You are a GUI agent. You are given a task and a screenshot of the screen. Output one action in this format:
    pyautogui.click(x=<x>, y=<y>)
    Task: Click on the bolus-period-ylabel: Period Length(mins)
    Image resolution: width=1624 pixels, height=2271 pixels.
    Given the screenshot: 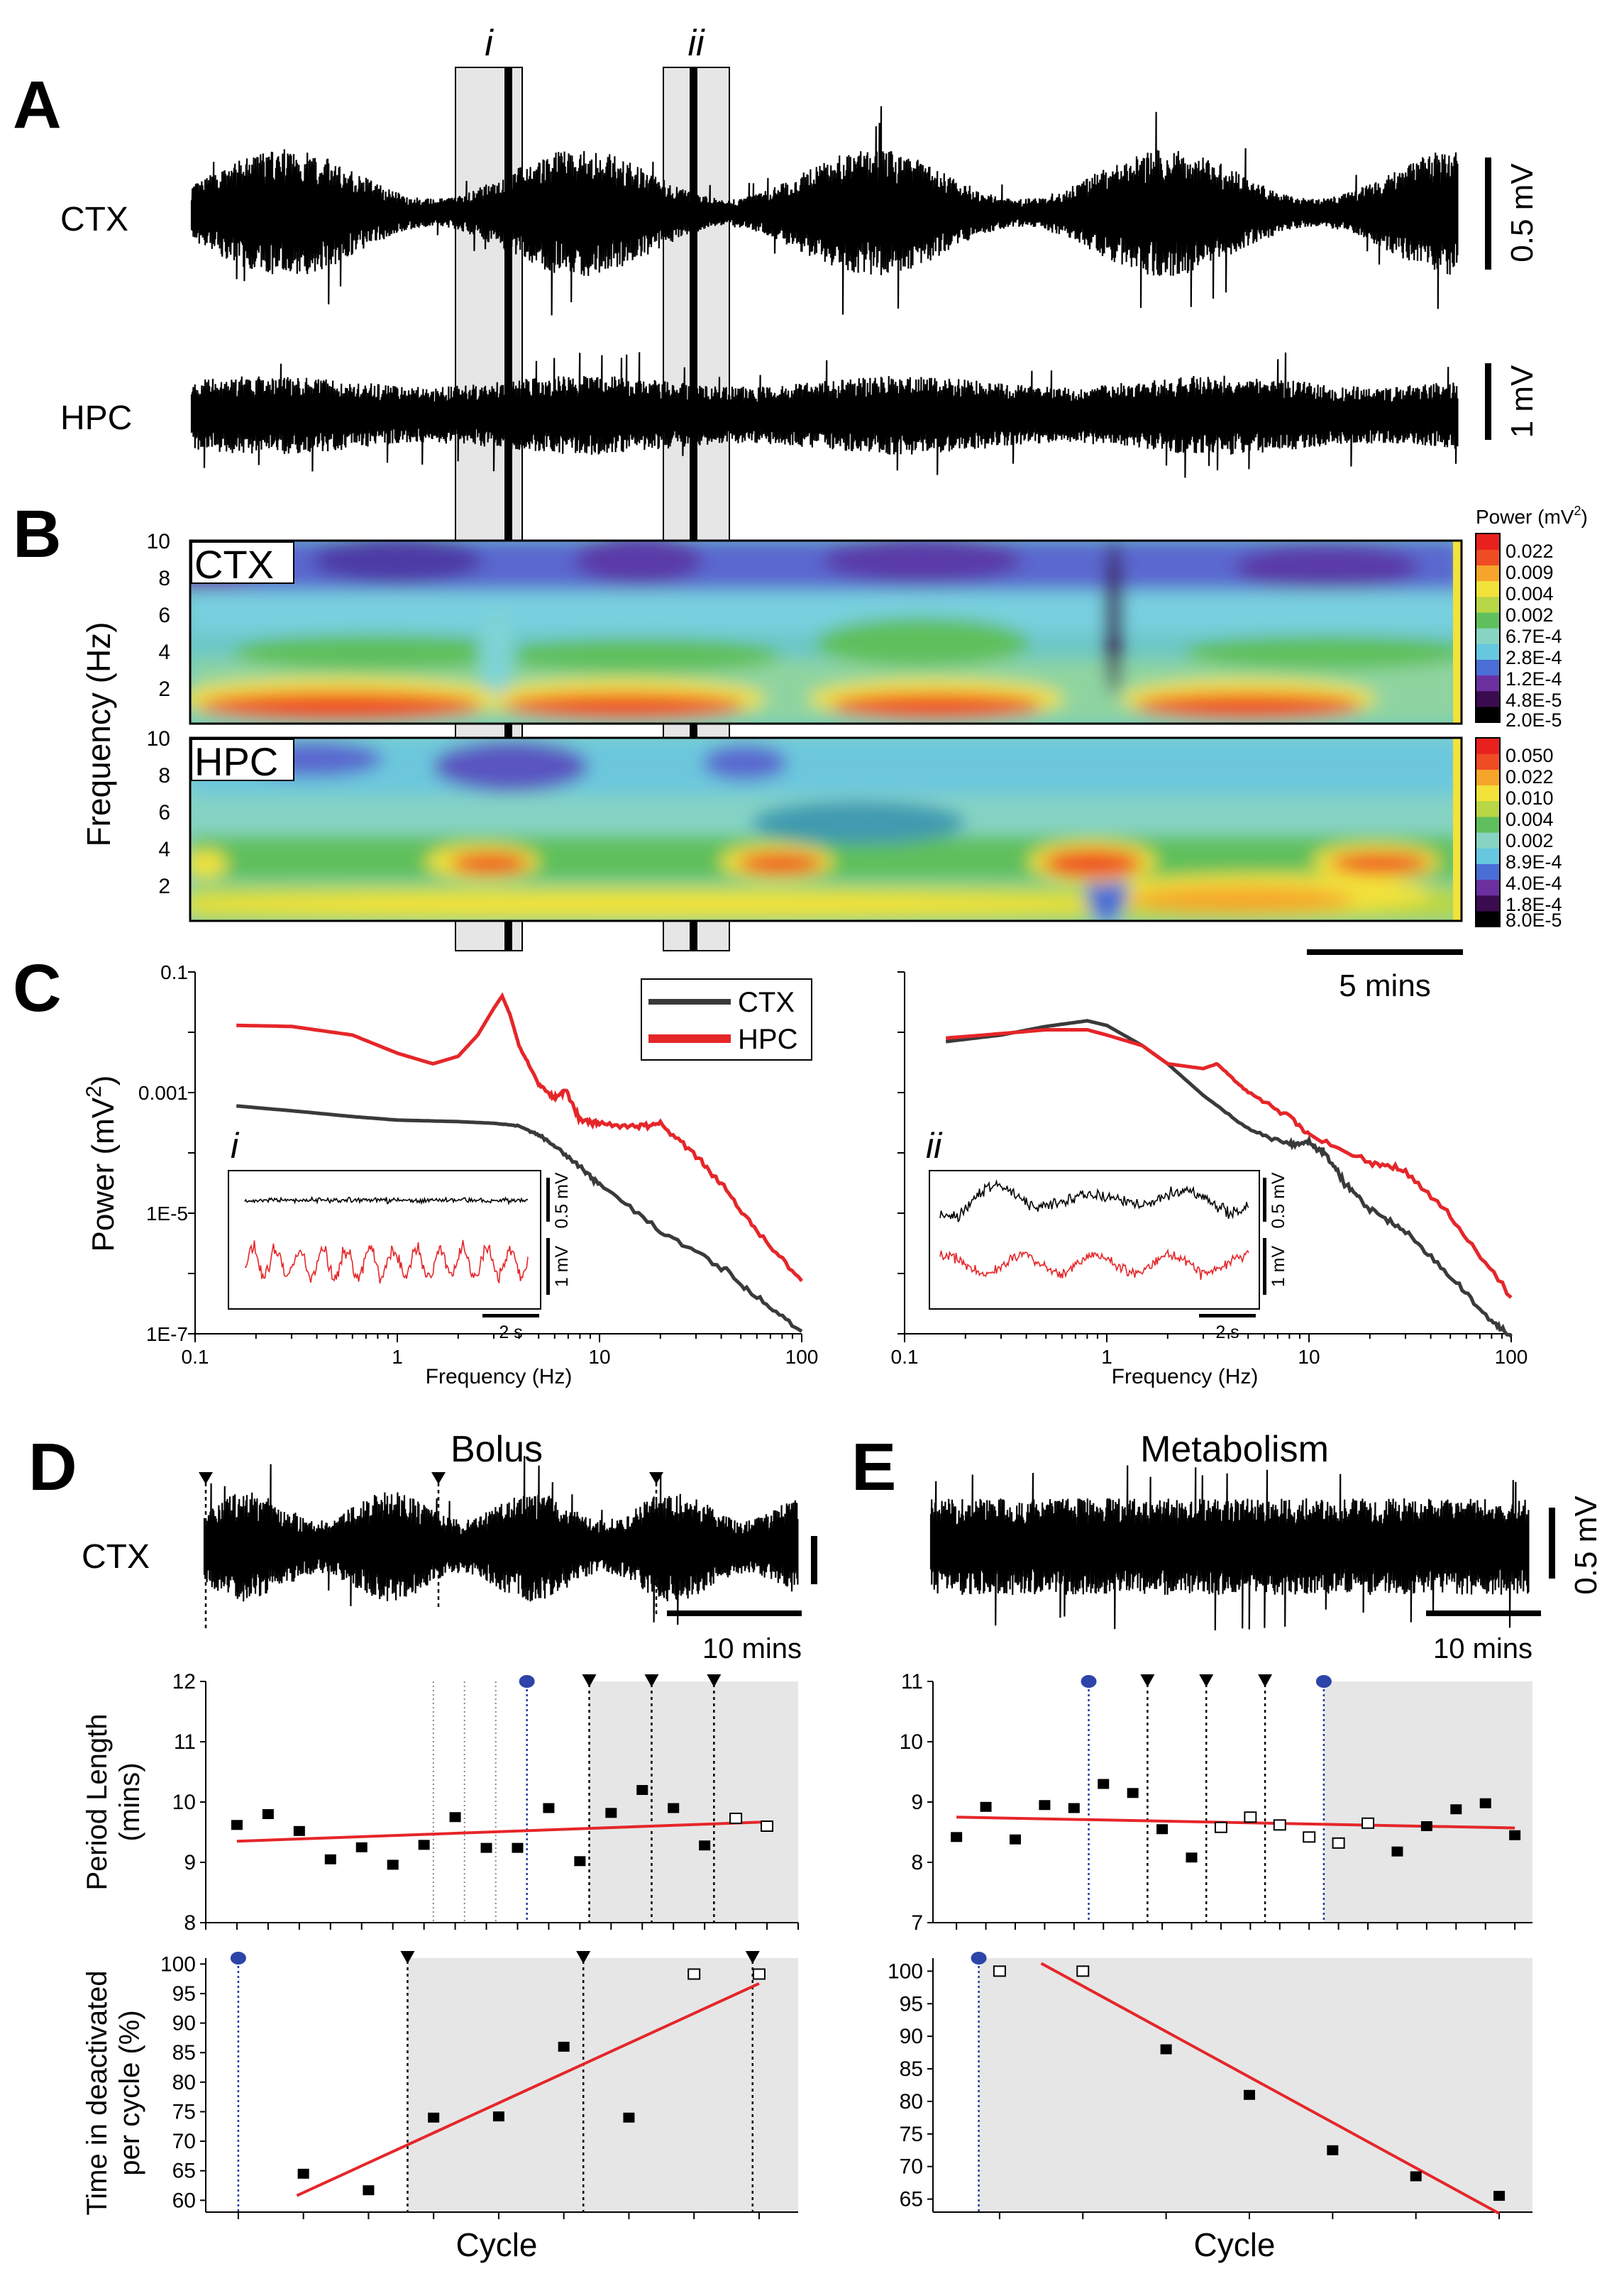 What is the action you would take?
    pyautogui.click(x=113, y=1802)
    